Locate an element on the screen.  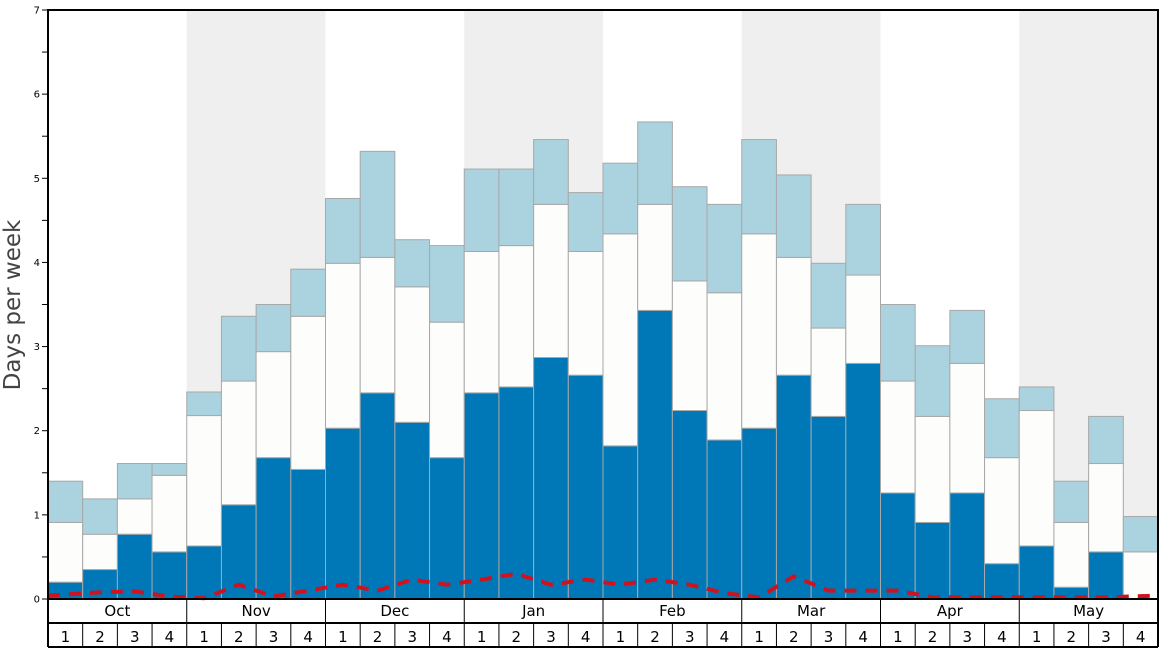
month-label: Jan is located at coordinates (533, 611).